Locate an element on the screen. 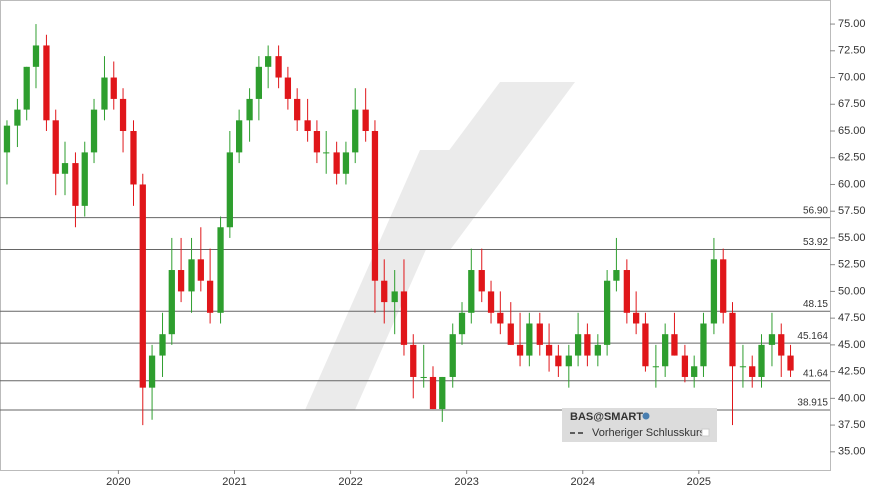 This screenshot has height=496, width=880. y-tick-label: 55.00 is located at coordinates (852, 238).